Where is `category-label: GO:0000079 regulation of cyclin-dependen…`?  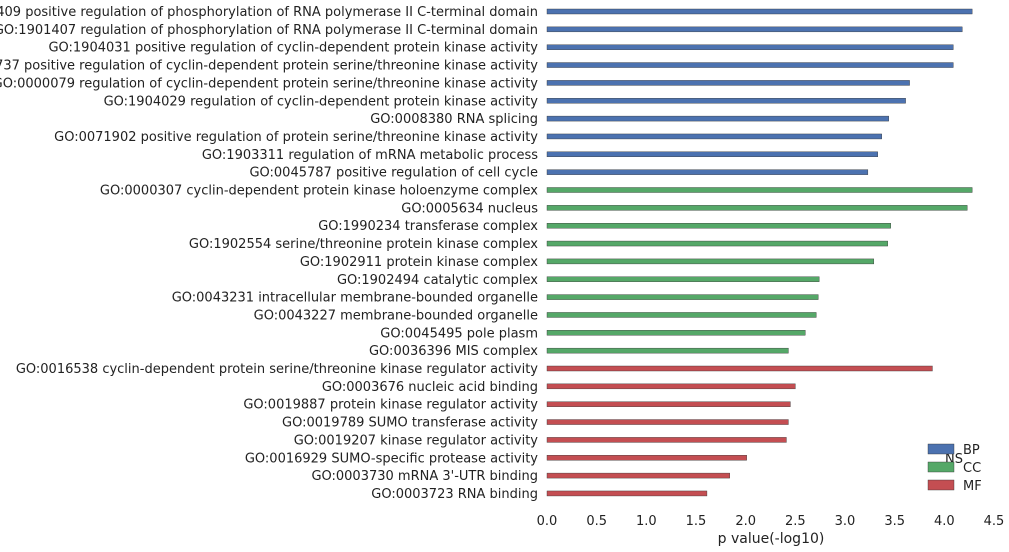
category-label: GO:0000079 regulation of cyclin-dependen… is located at coordinates (269, 83).